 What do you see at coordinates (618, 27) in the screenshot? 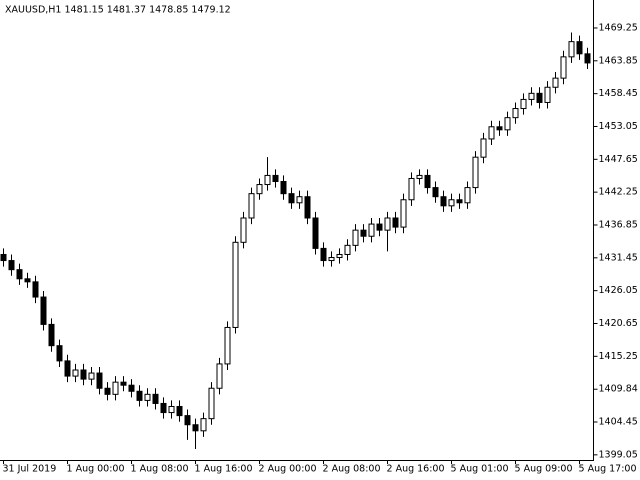
I see `y-tick-label: 1469.25` at bounding box center [618, 27].